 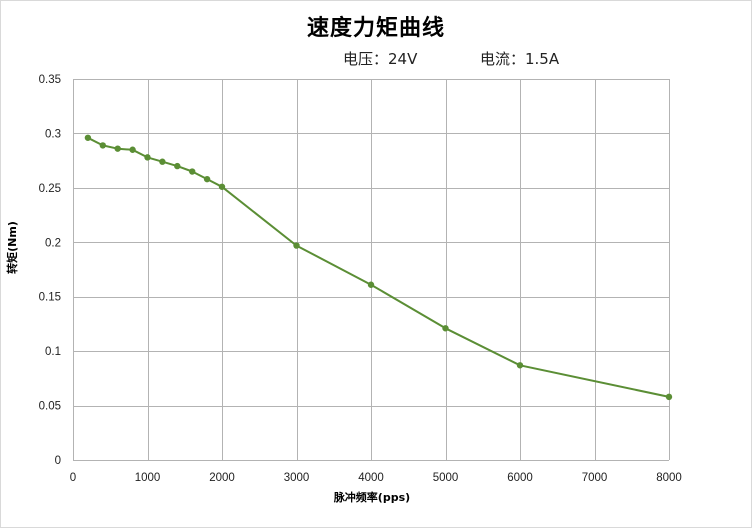 What do you see at coordinates (669, 478) in the screenshot?
I see `x-tick-label: 8000` at bounding box center [669, 478].